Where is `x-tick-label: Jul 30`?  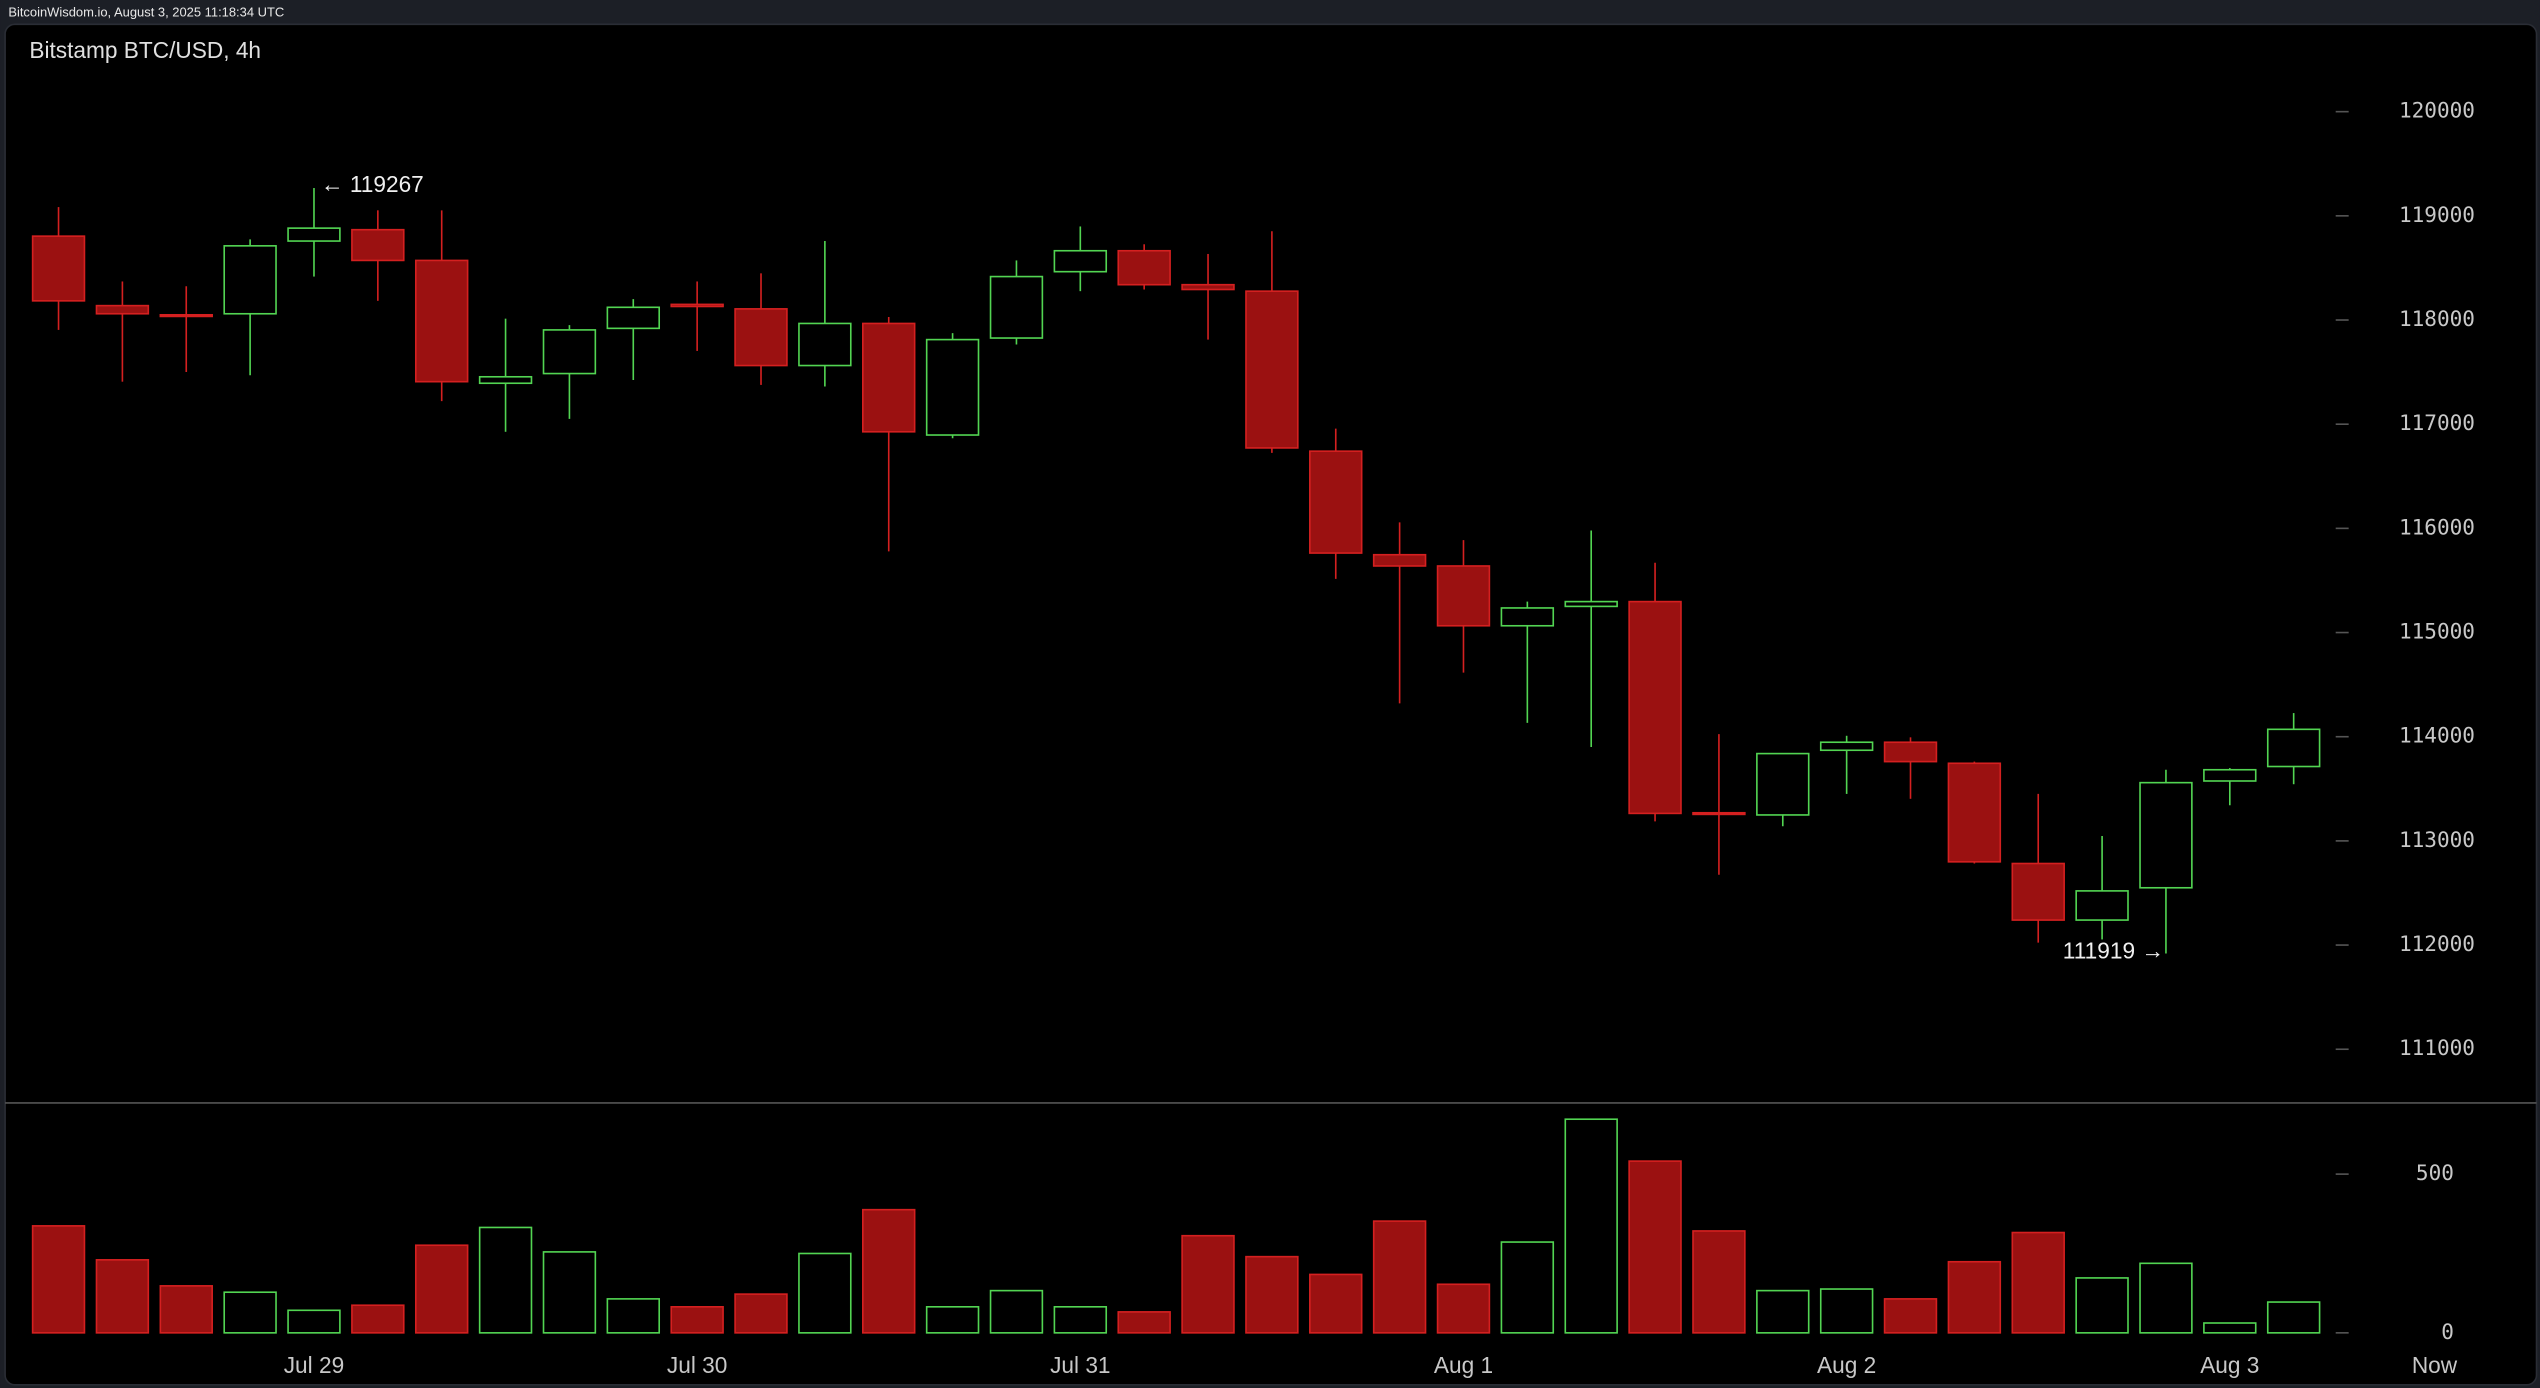
x-tick-label: Jul 30 is located at coordinates (697, 1365).